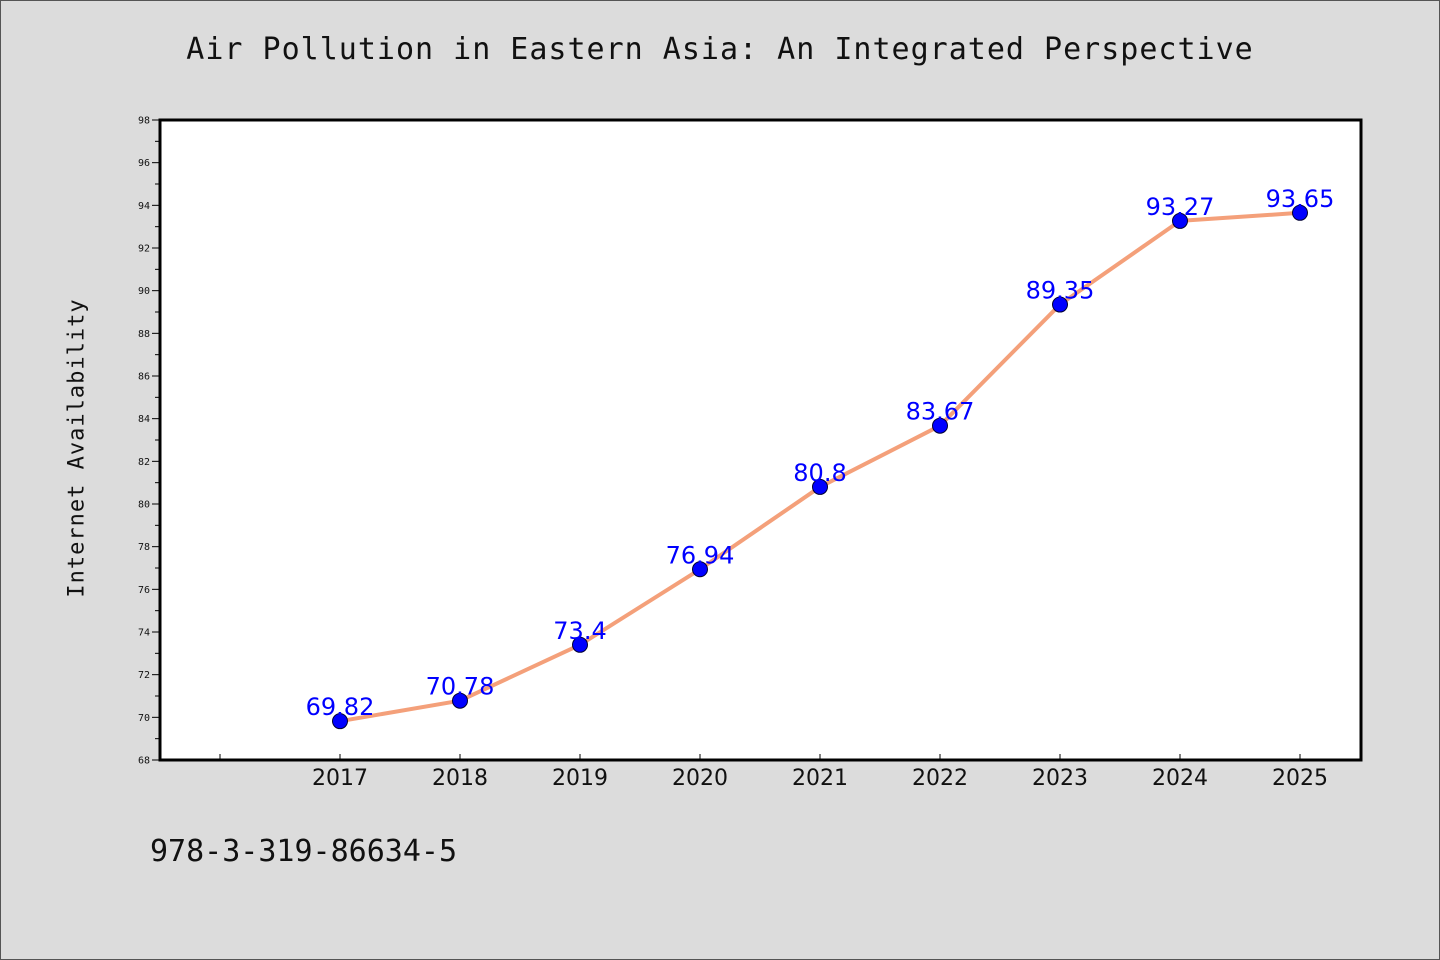 This screenshot has height=960, width=1440. I want to click on data-label: 83.67, so click(940, 412).